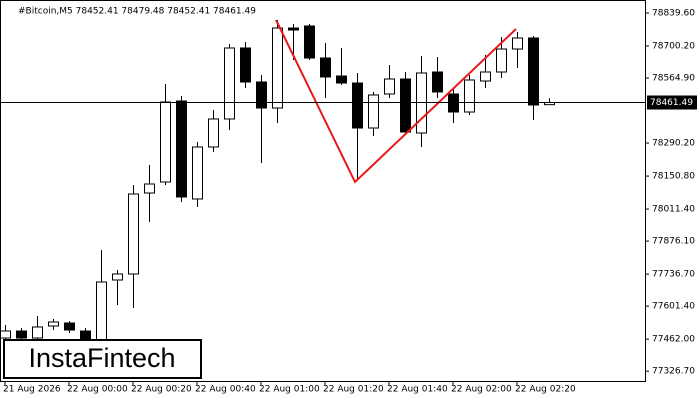 Image resolution: width=700 pixels, height=400 pixels. What do you see at coordinates (353, 390) in the screenshot?
I see `x-tick-label: 22 Aug 01:20` at bounding box center [353, 390].